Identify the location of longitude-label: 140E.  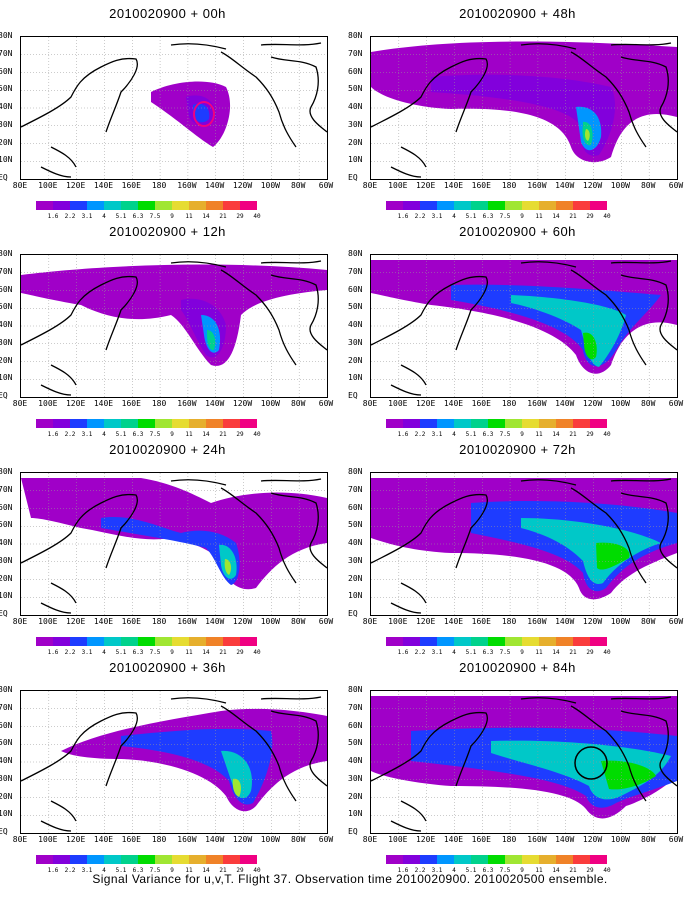
(453, 185).